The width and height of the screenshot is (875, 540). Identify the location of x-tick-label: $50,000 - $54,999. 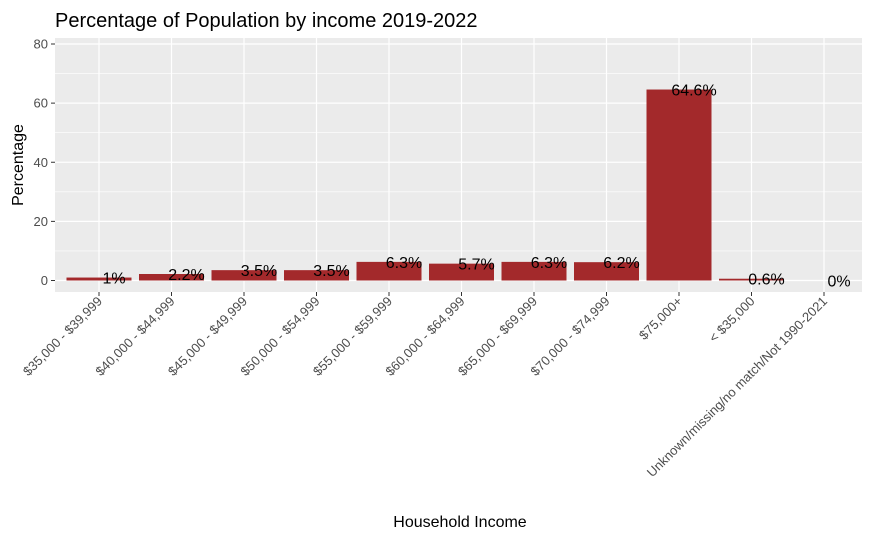
(279, 336).